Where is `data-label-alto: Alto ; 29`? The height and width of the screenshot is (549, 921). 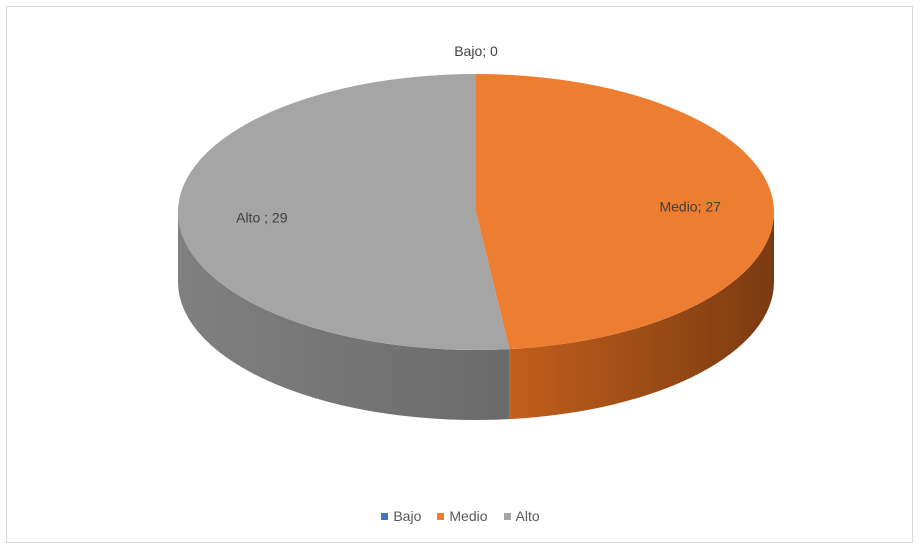
data-label-alto: Alto ; 29 is located at coordinates (262, 218).